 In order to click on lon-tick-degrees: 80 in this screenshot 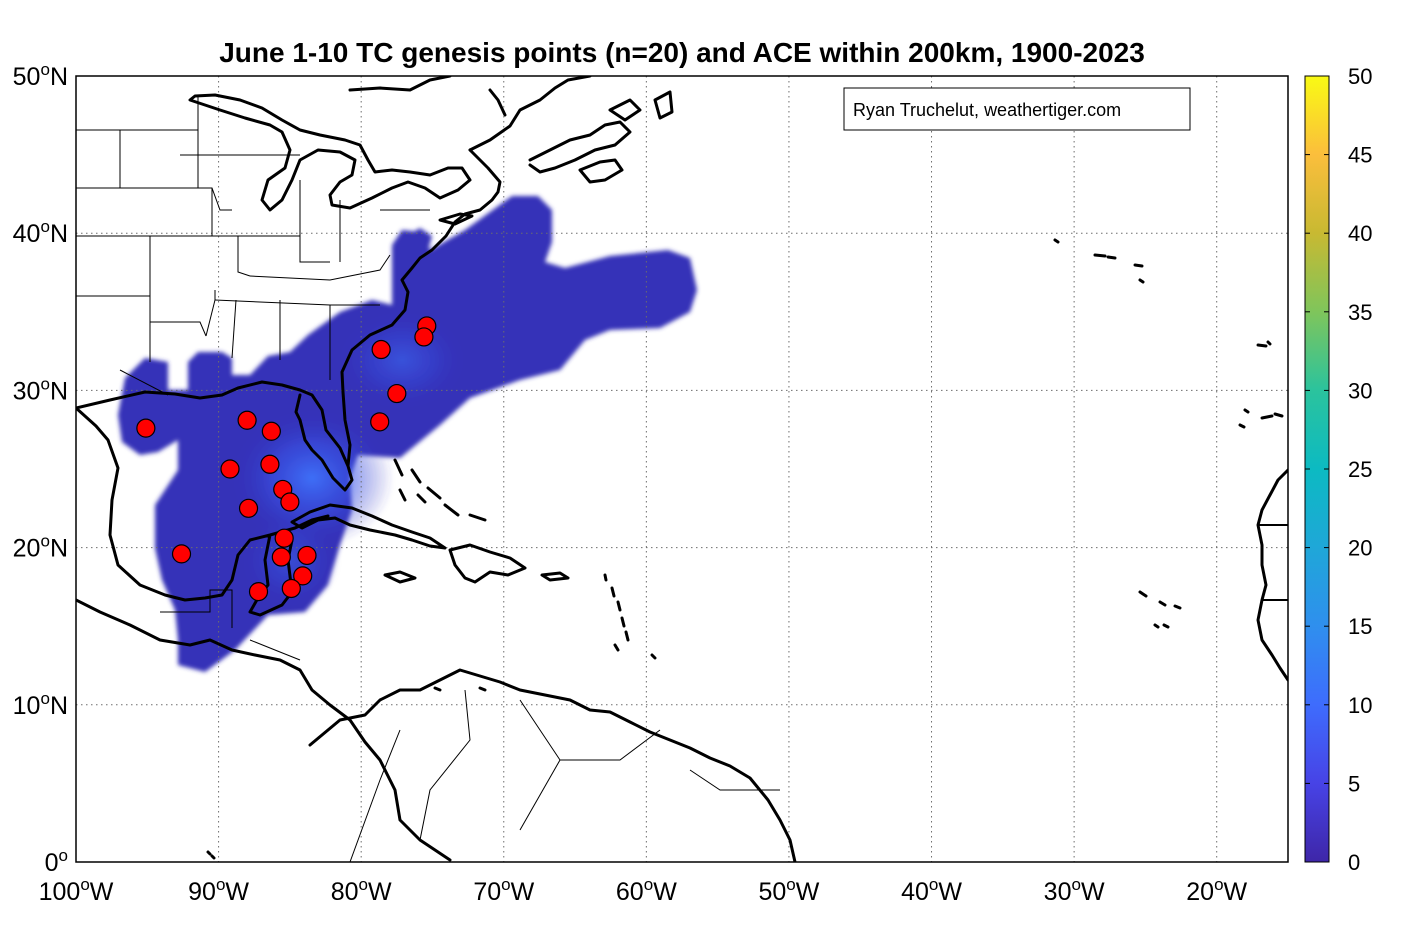, I will do `click(345, 892)`.